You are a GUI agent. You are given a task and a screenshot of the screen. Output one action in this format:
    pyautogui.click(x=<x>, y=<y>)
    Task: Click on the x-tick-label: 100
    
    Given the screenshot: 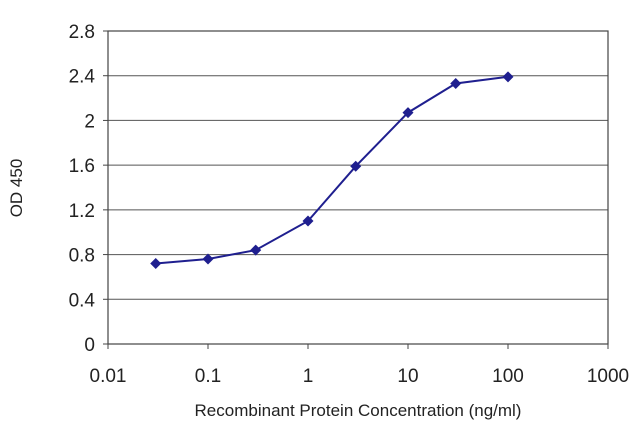 What is the action you would take?
    pyautogui.click(x=508, y=376)
    